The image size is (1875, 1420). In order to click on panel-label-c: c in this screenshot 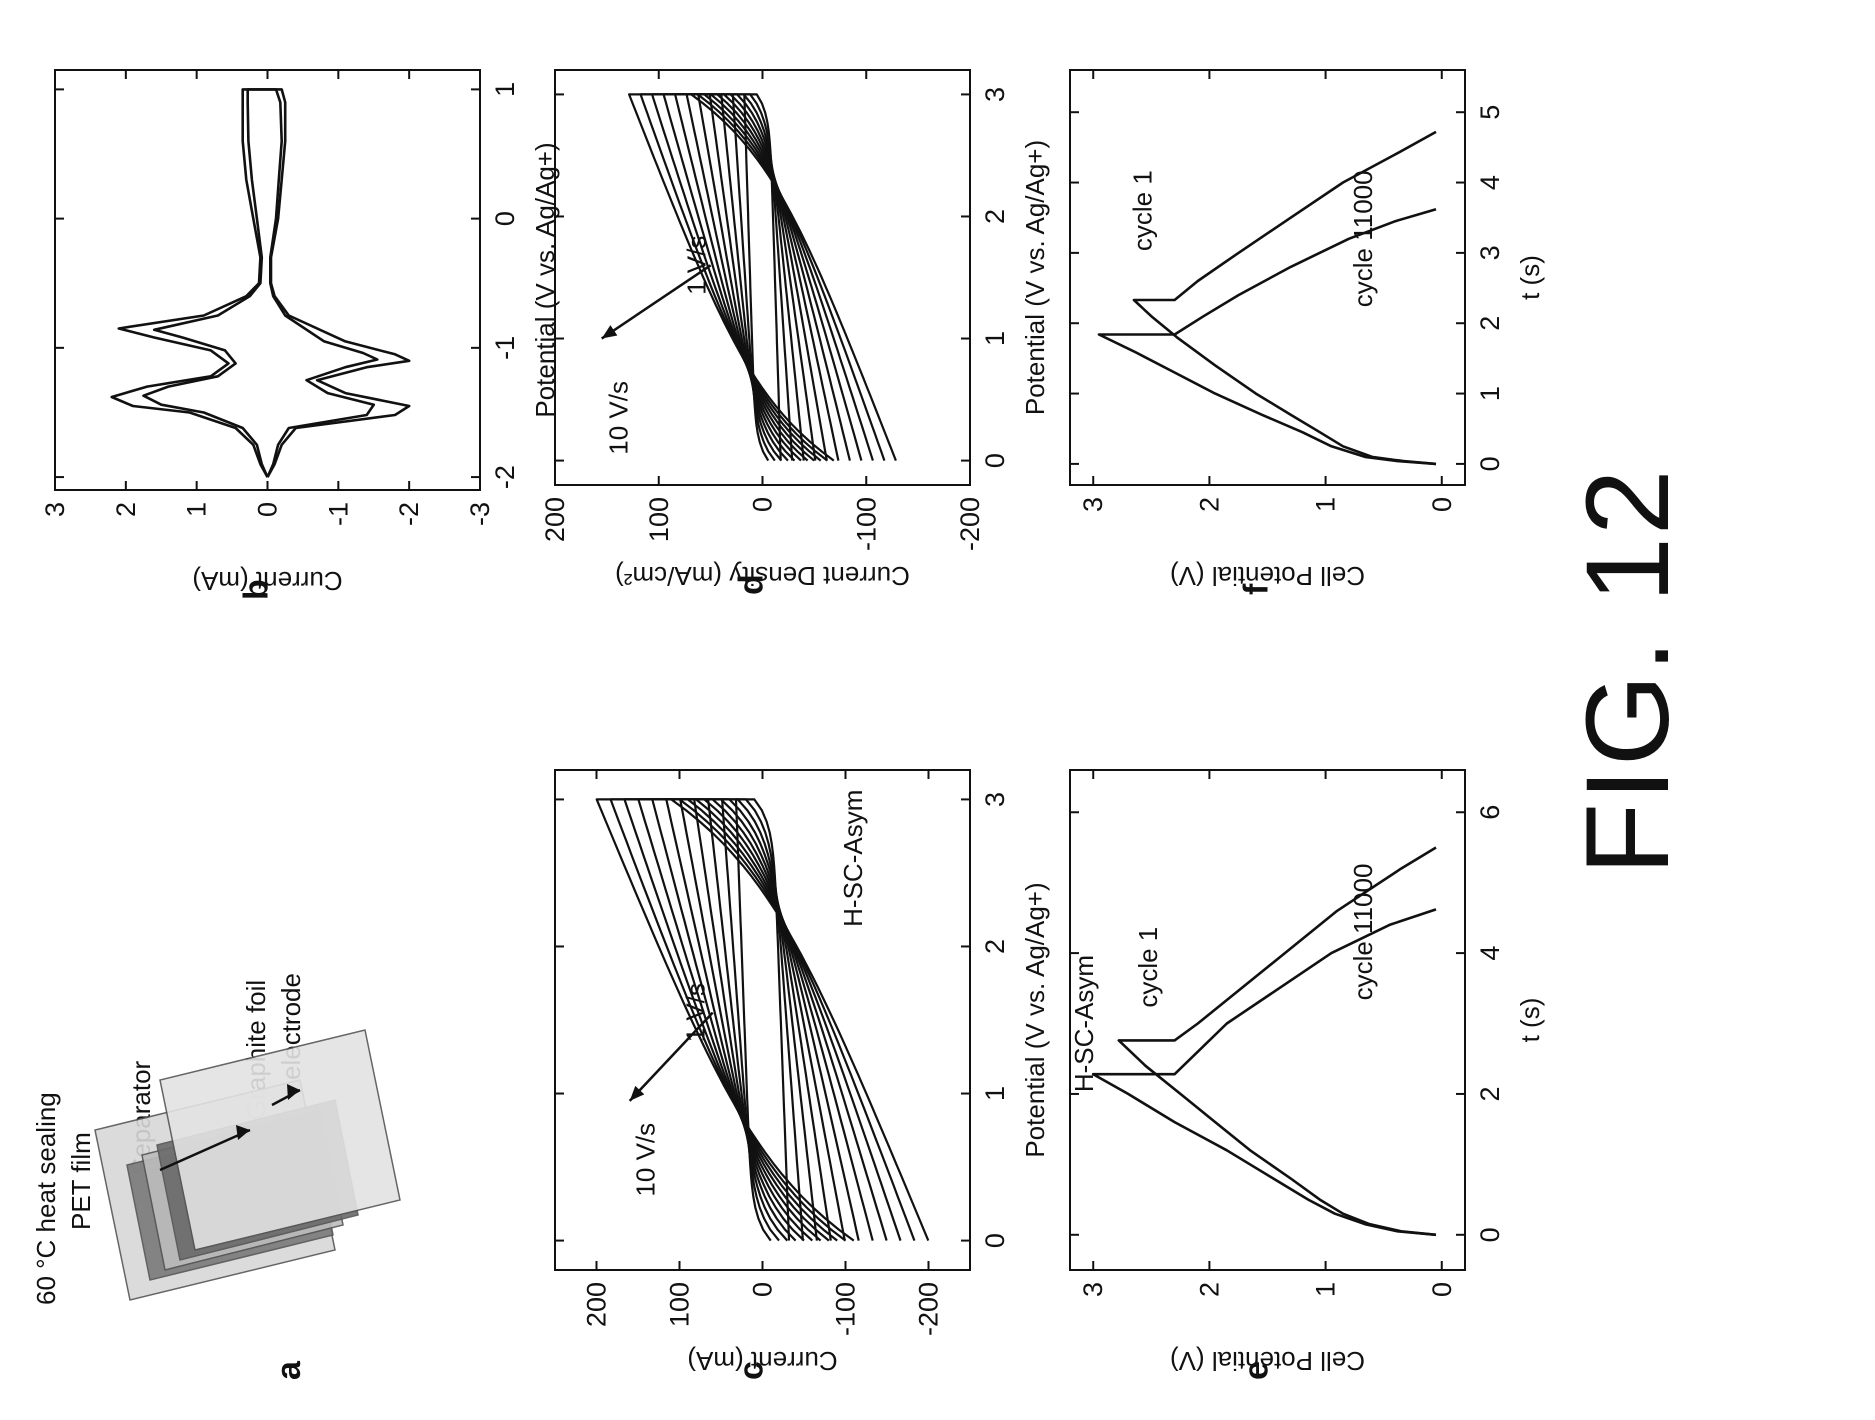, I will do `click(752, 1370)`.